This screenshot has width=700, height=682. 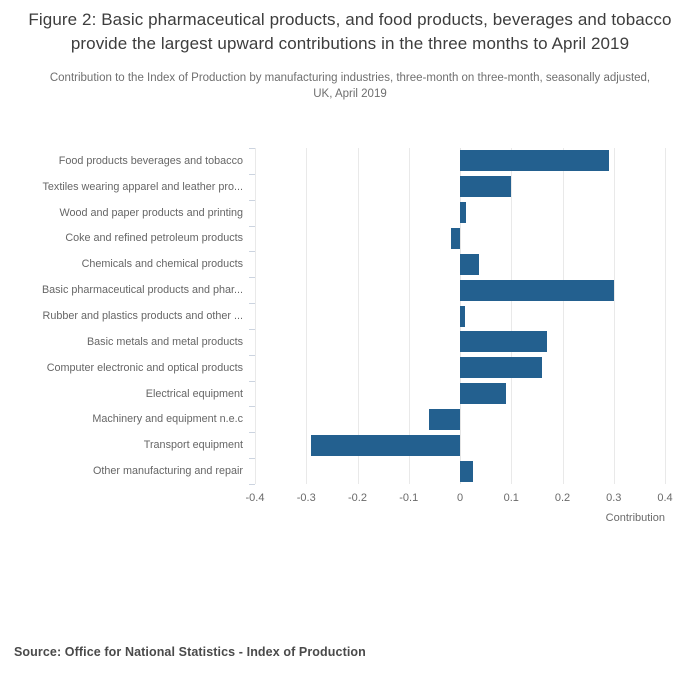 What do you see at coordinates (511, 498) in the screenshot?
I see `x-tick-label: 0.1` at bounding box center [511, 498].